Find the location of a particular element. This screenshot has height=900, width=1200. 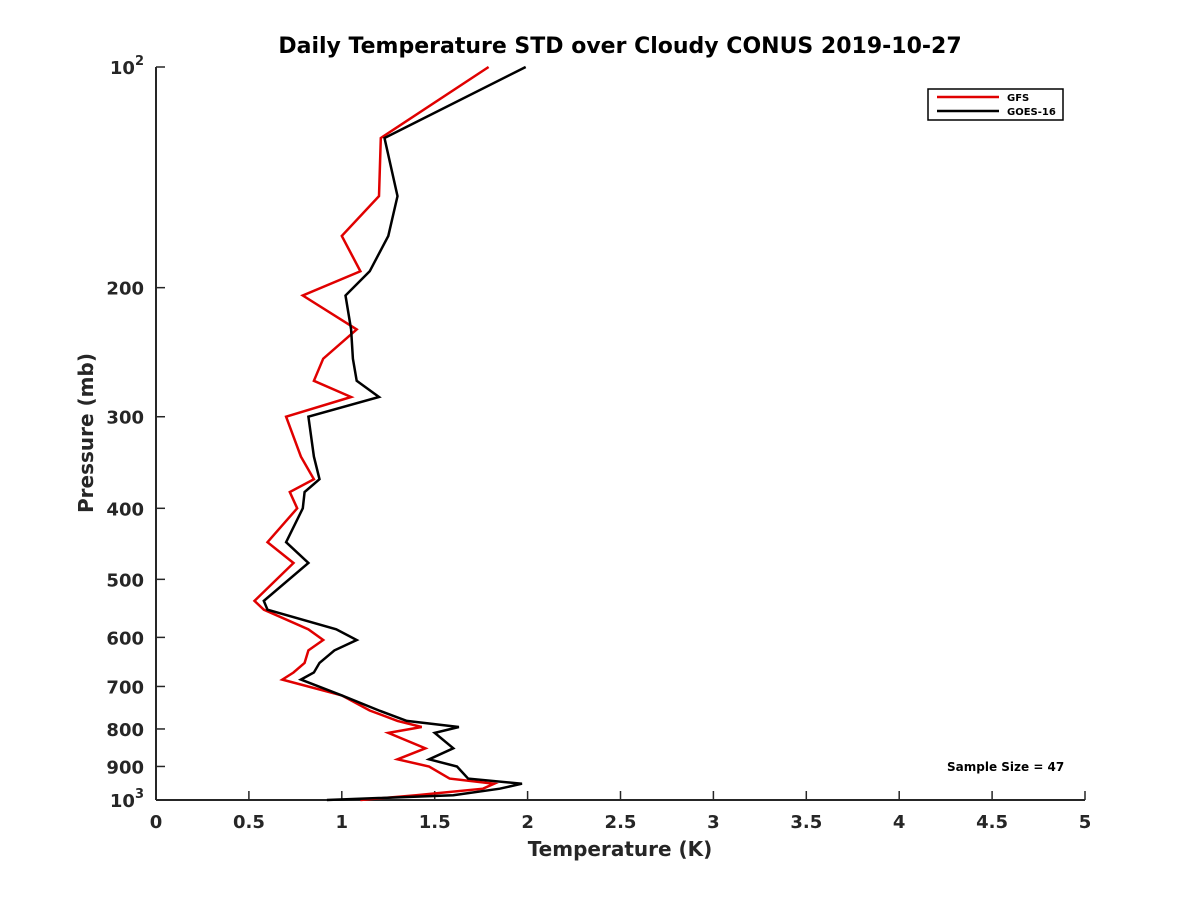

x-axis-label: Temperature (K) is located at coordinates (620, 849).